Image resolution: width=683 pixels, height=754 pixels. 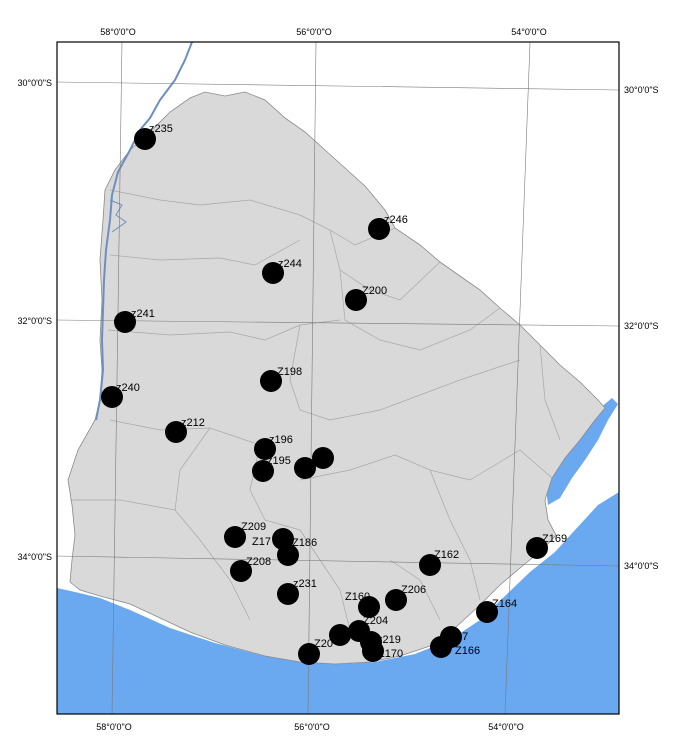 What do you see at coordinates (323, 644) in the screenshot?
I see `site-label-z20: Z20` at bounding box center [323, 644].